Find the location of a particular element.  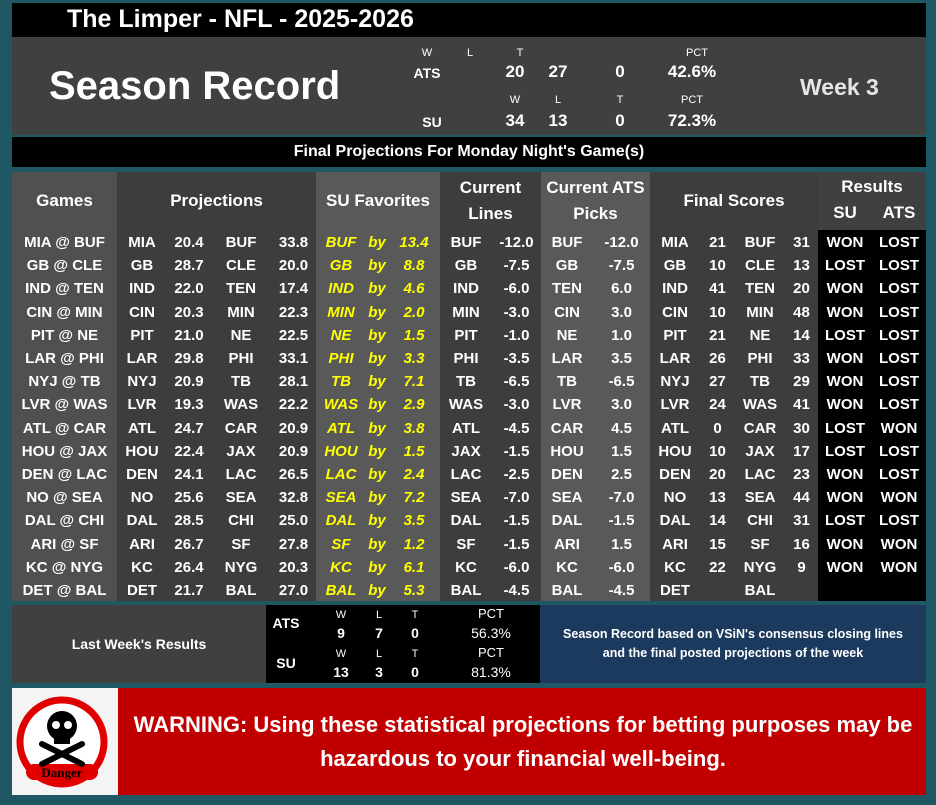

score-home-team: CLE is located at coordinates (760, 266).